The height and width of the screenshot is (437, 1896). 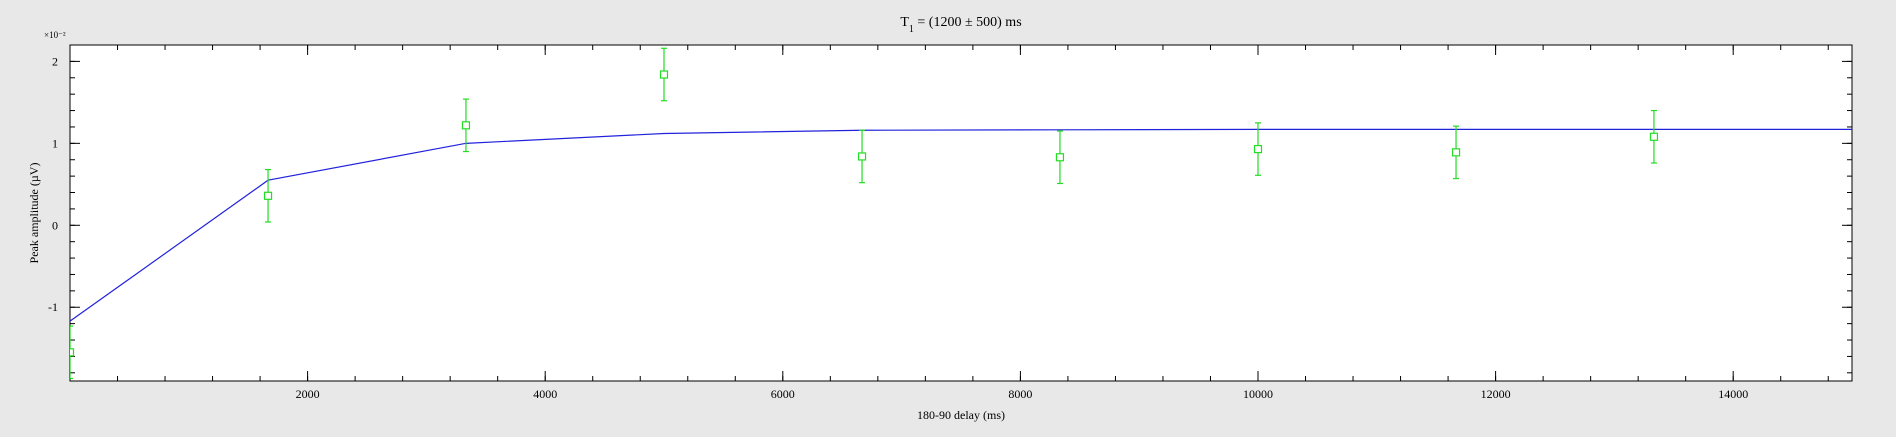 I want to click on y-axis-label: Peak amplitude (µV), so click(x=34, y=213).